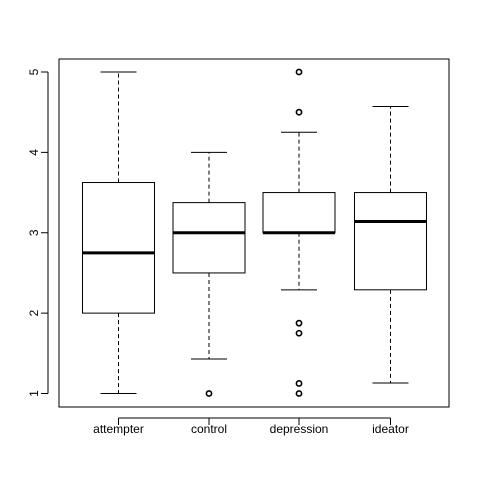 Image resolution: width=480 pixels, height=480 pixels. What do you see at coordinates (251, 426) in the screenshot?
I see `x-axis: attempter control depression ideator` at bounding box center [251, 426].